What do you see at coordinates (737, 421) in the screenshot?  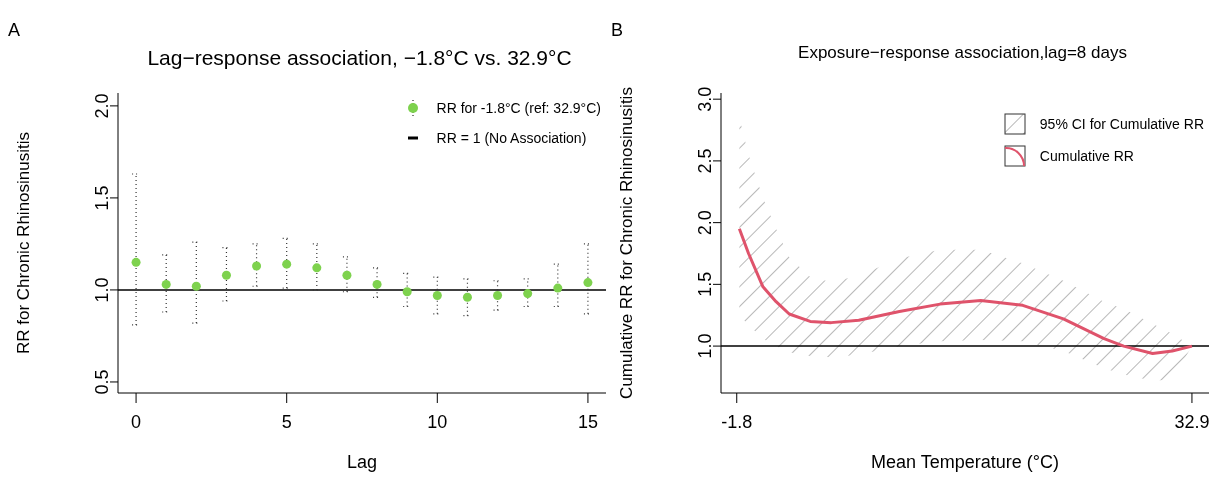 I see `x-tick-label: -1.8` at bounding box center [737, 421].